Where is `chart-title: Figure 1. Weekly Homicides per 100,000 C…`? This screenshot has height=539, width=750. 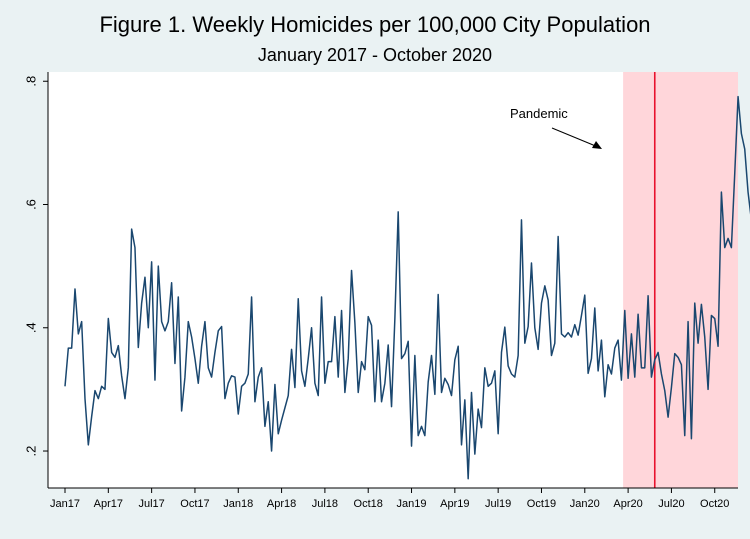 chart-title: Figure 1. Weekly Homicides per 100,000 C… is located at coordinates (375, 24).